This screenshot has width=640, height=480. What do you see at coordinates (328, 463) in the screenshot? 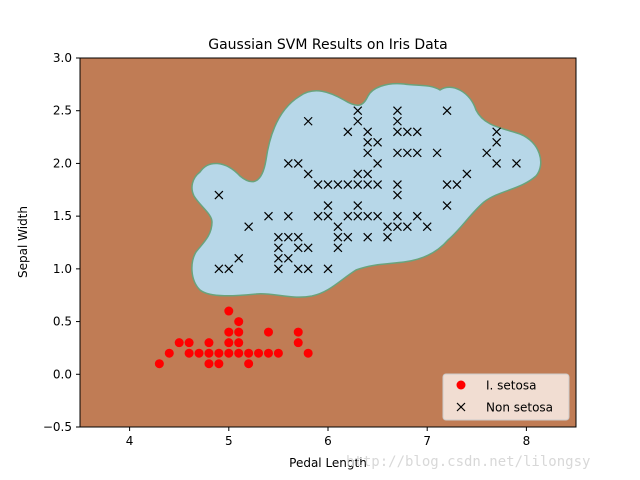
I see `x-axis-label: Pedal Length` at bounding box center [328, 463].